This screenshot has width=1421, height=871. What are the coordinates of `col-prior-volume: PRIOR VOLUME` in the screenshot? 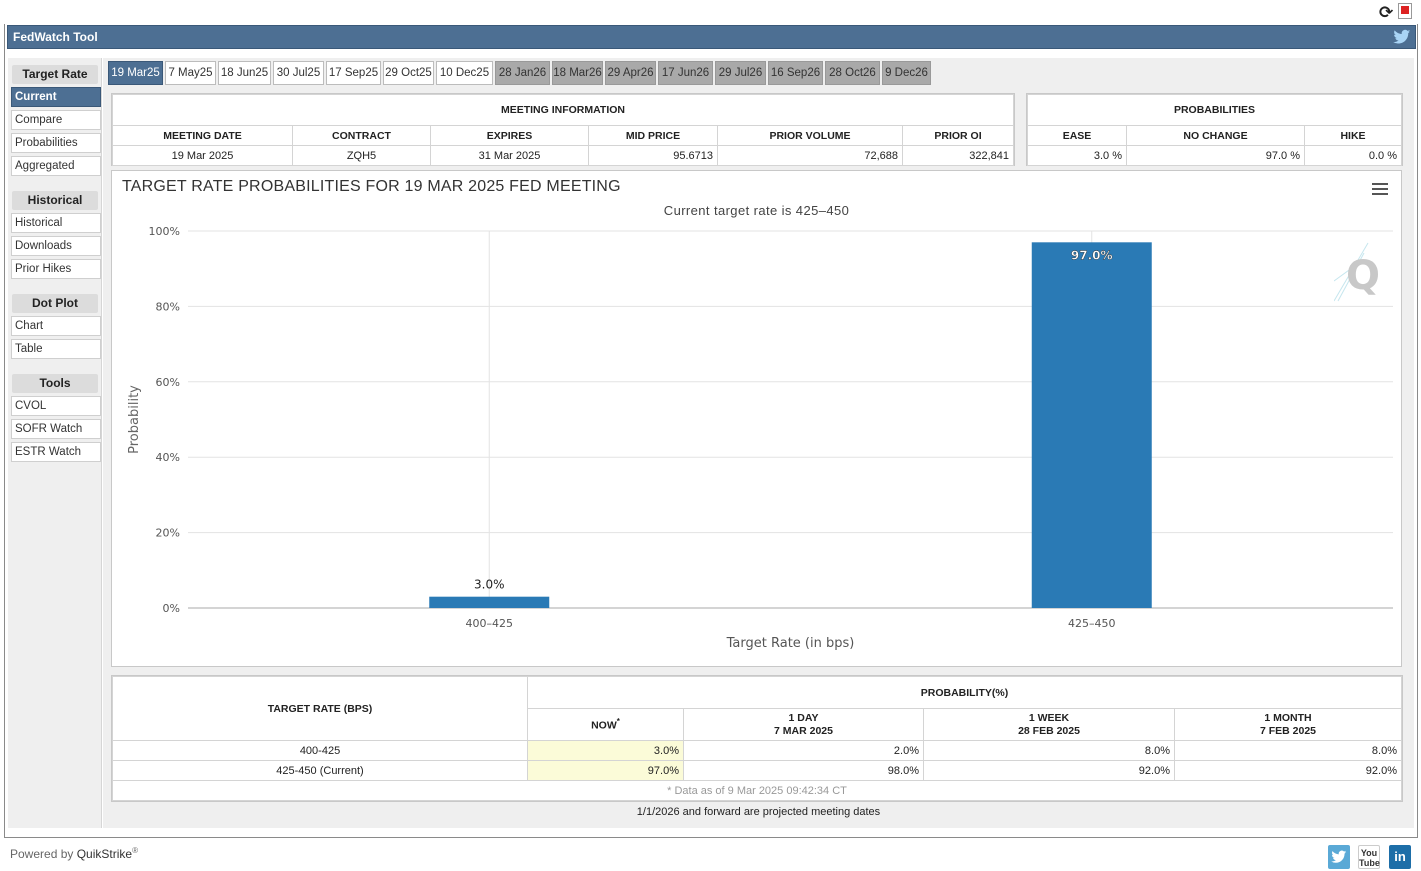 It's located at (810, 135).